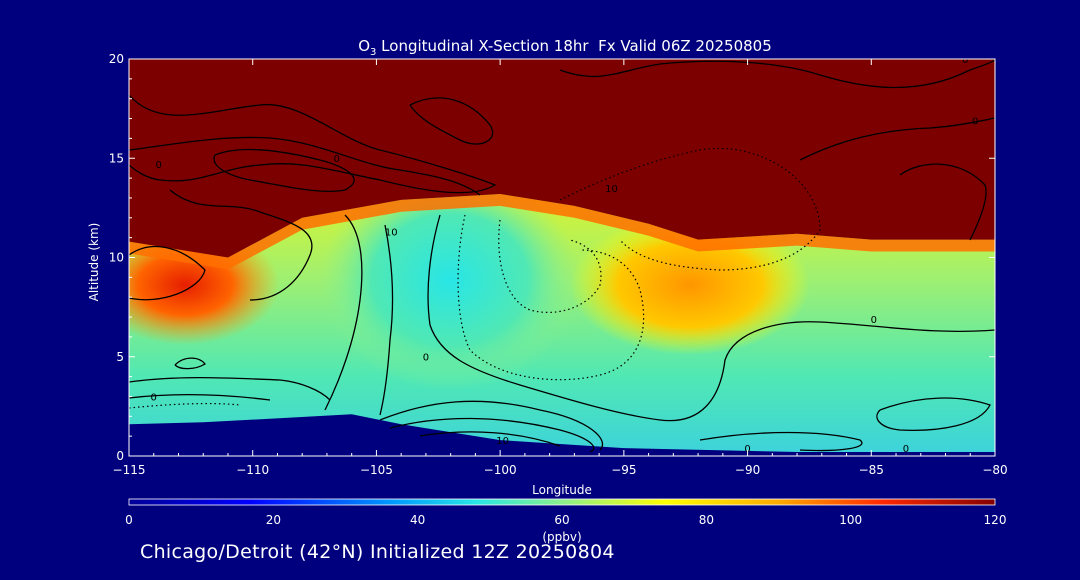  I want to click on x-tick-label: −105, so click(376, 470).